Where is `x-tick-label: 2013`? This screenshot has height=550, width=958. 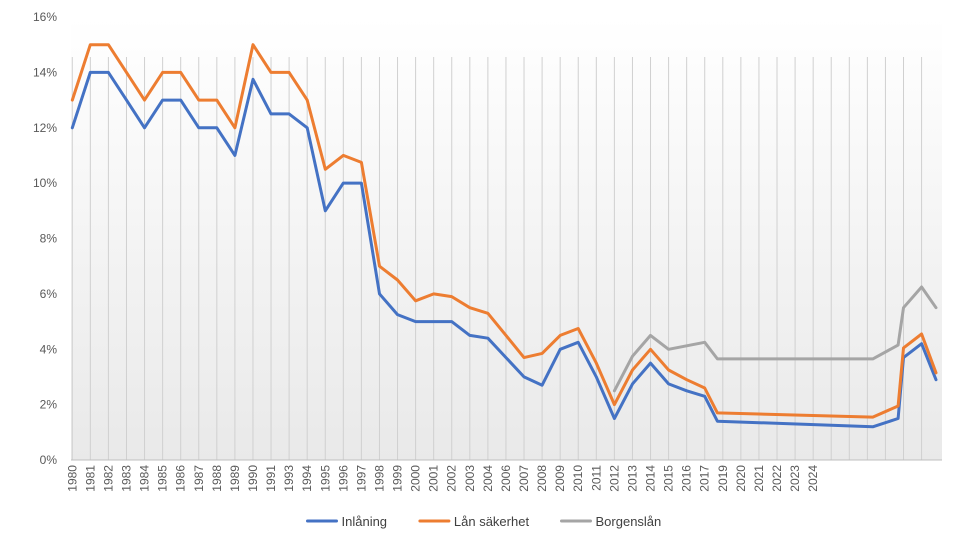 x-tick-label: 2013 is located at coordinates (632, 478).